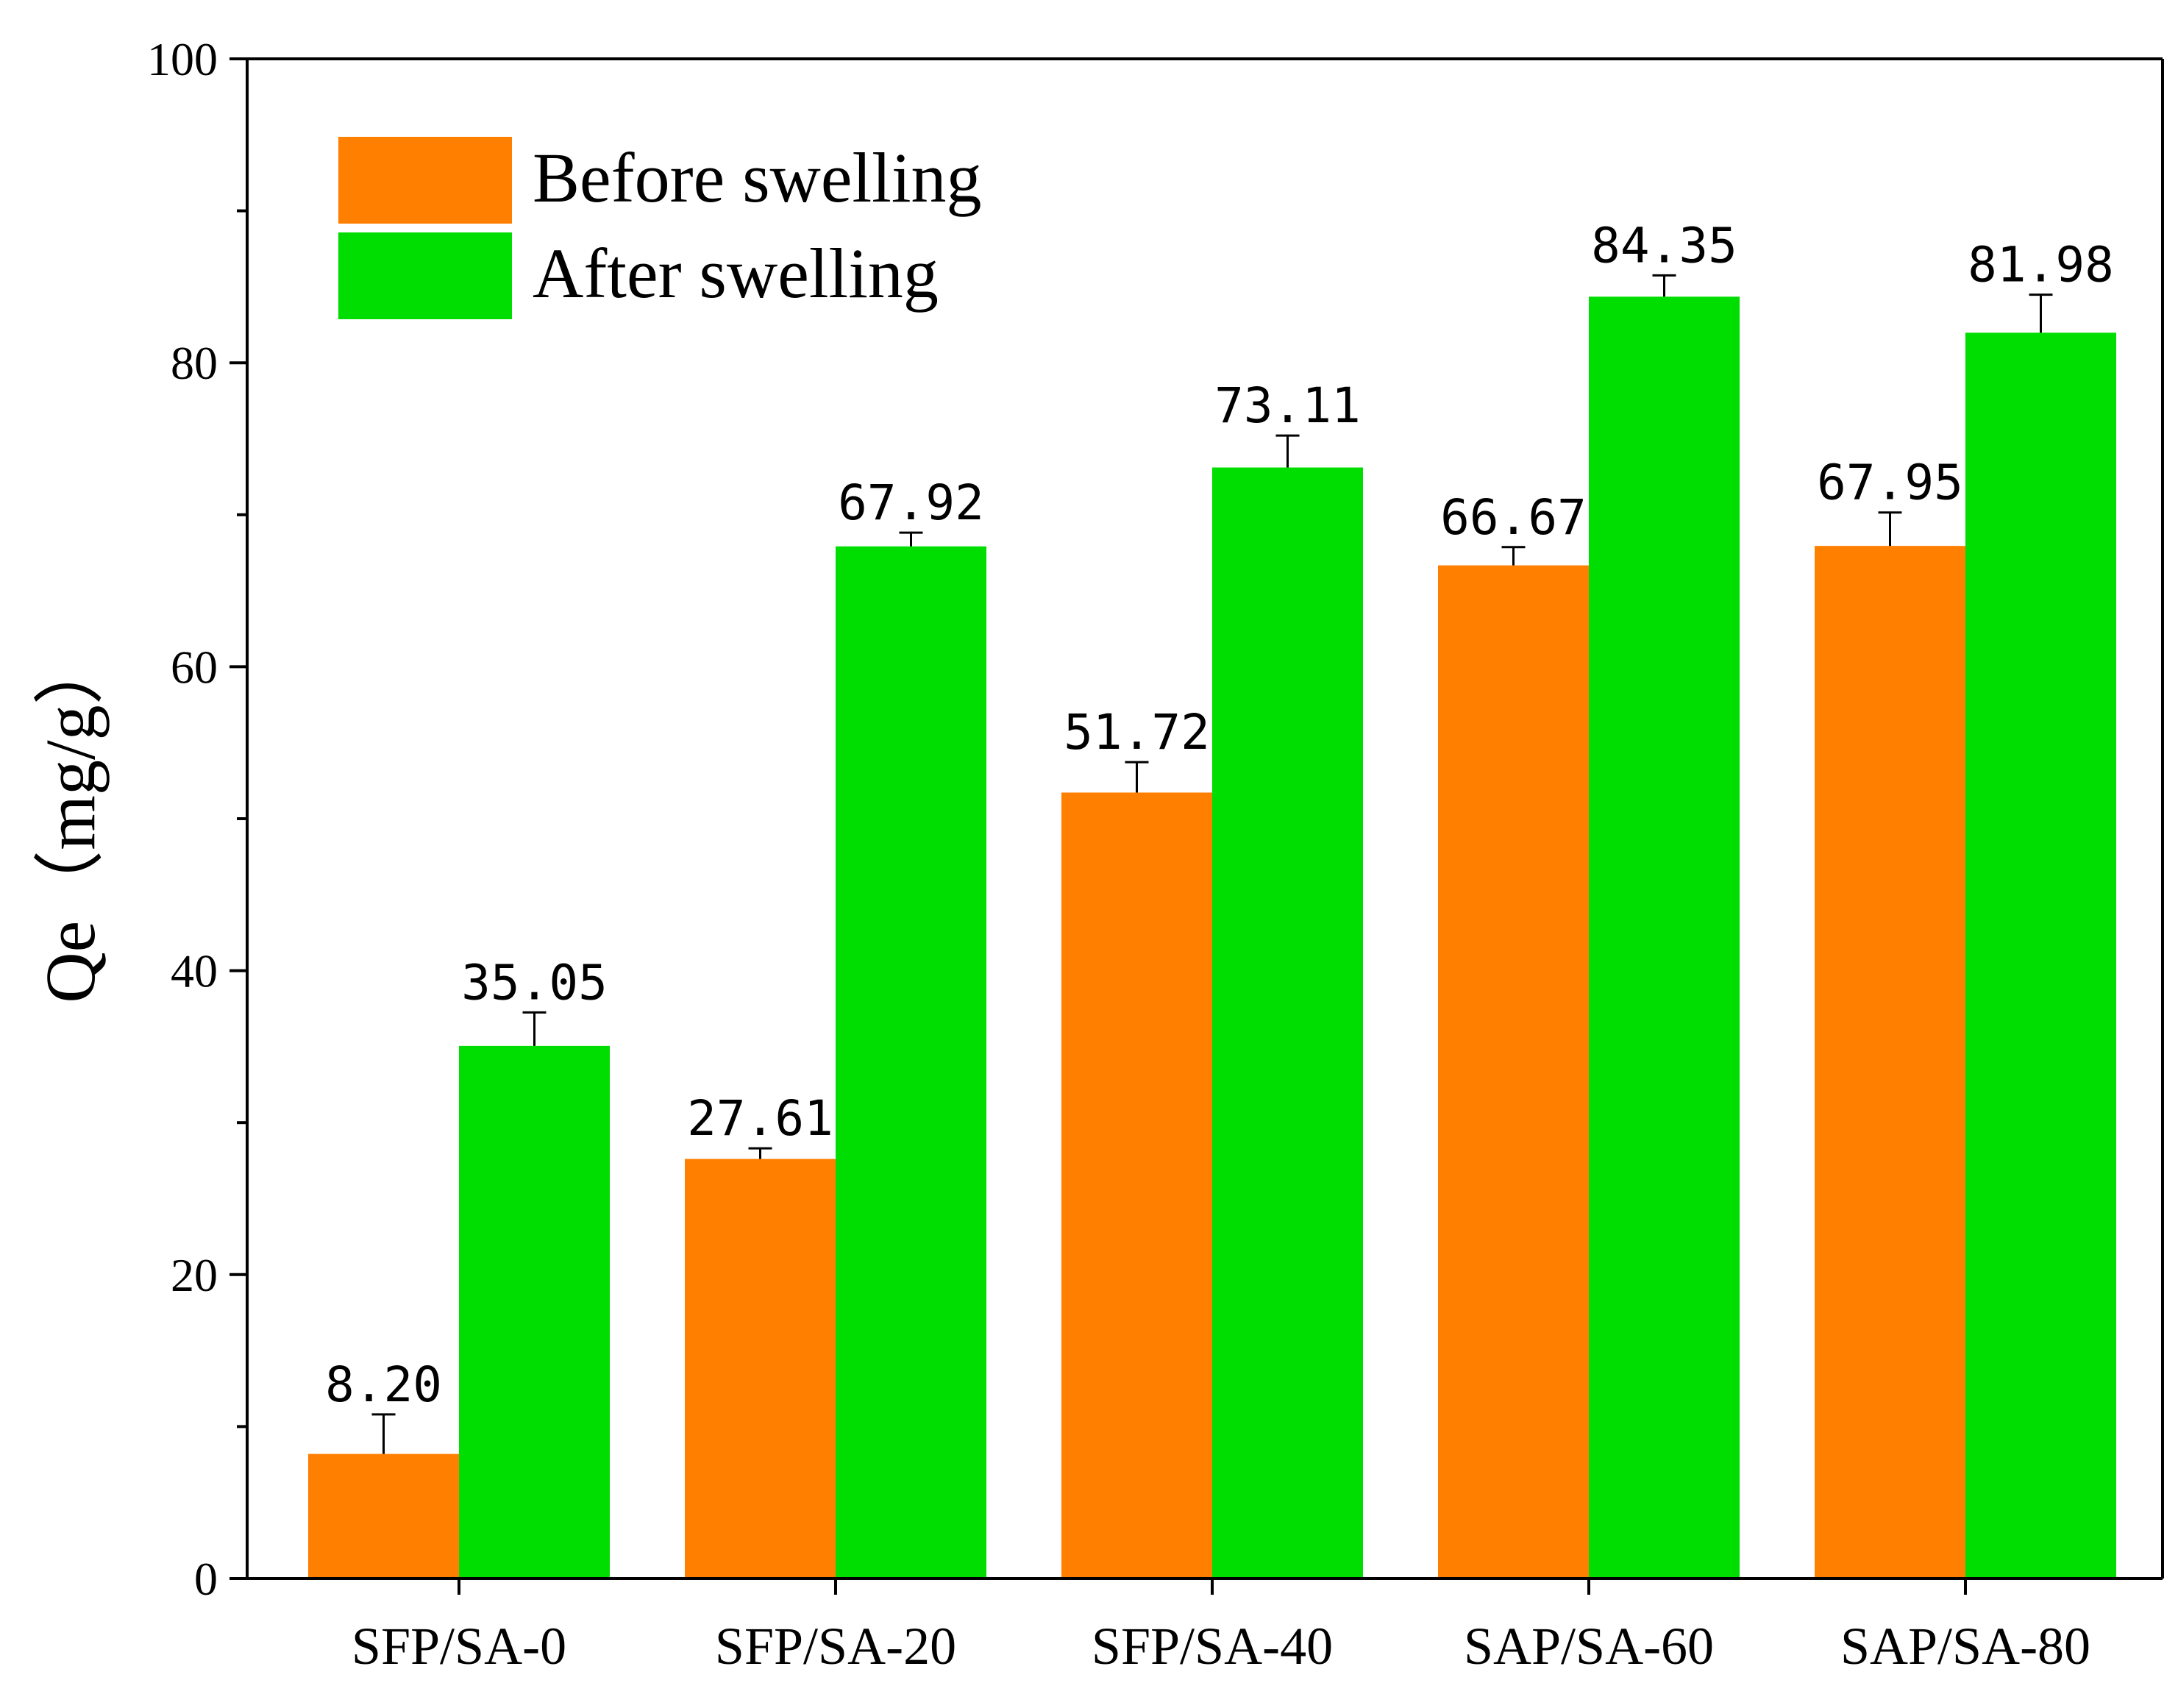 The image size is (2178, 1708). Describe the element at coordinates (736, 274) in the screenshot. I see `legend-label-1: After swelling` at that location.